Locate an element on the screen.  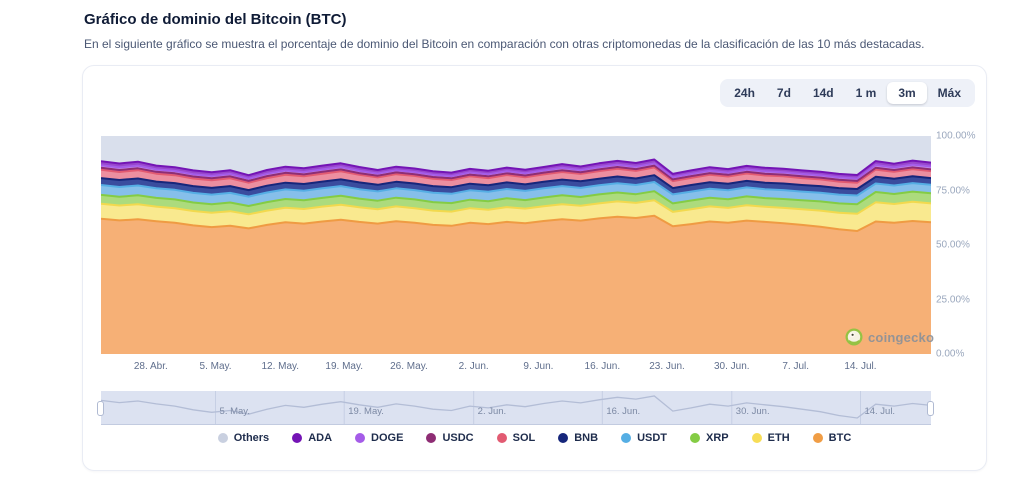
legend-label: SOL is located at coordinates (524, 438).